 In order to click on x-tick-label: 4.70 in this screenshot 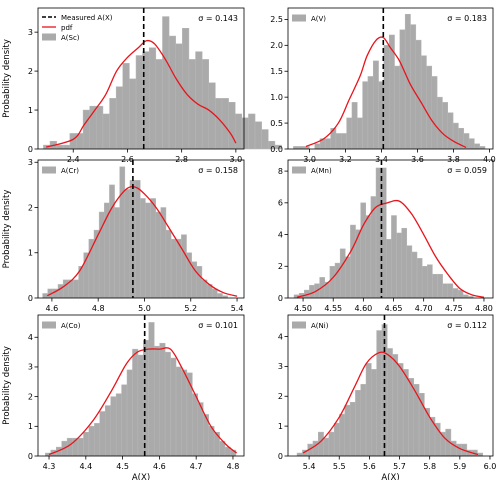, I will do `click(424, 308)`.